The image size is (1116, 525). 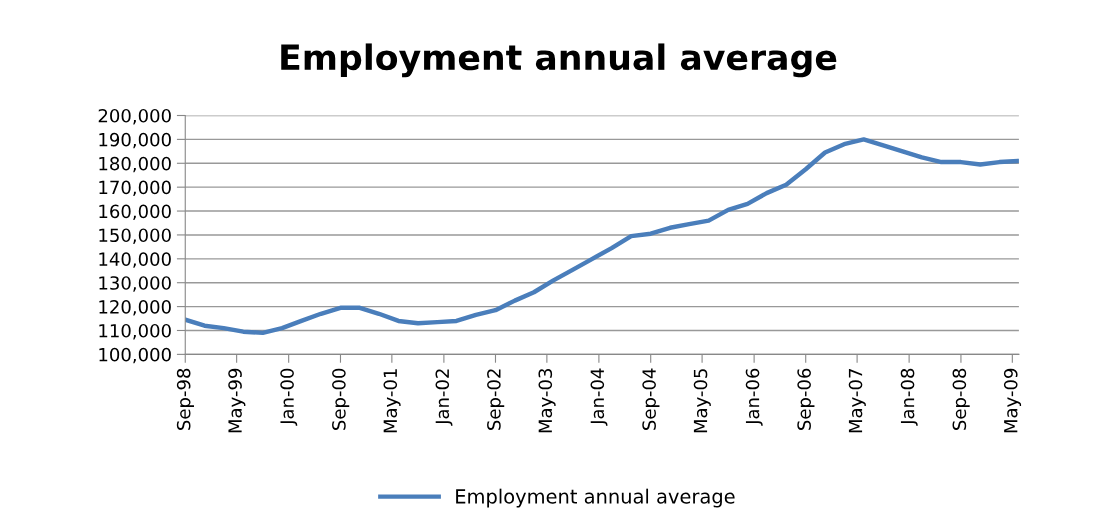 I want to click on y-tick-label: 160,000, so click(x=135, y=212).